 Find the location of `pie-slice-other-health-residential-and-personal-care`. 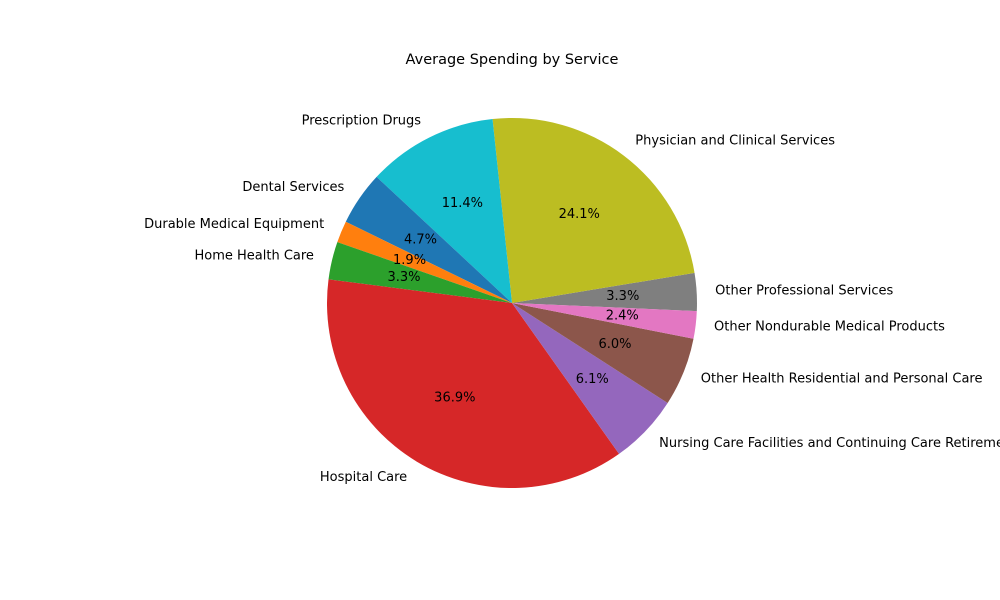

pie-slice-other-health-residential-and-personal-care is located at coordinates (603, 353).